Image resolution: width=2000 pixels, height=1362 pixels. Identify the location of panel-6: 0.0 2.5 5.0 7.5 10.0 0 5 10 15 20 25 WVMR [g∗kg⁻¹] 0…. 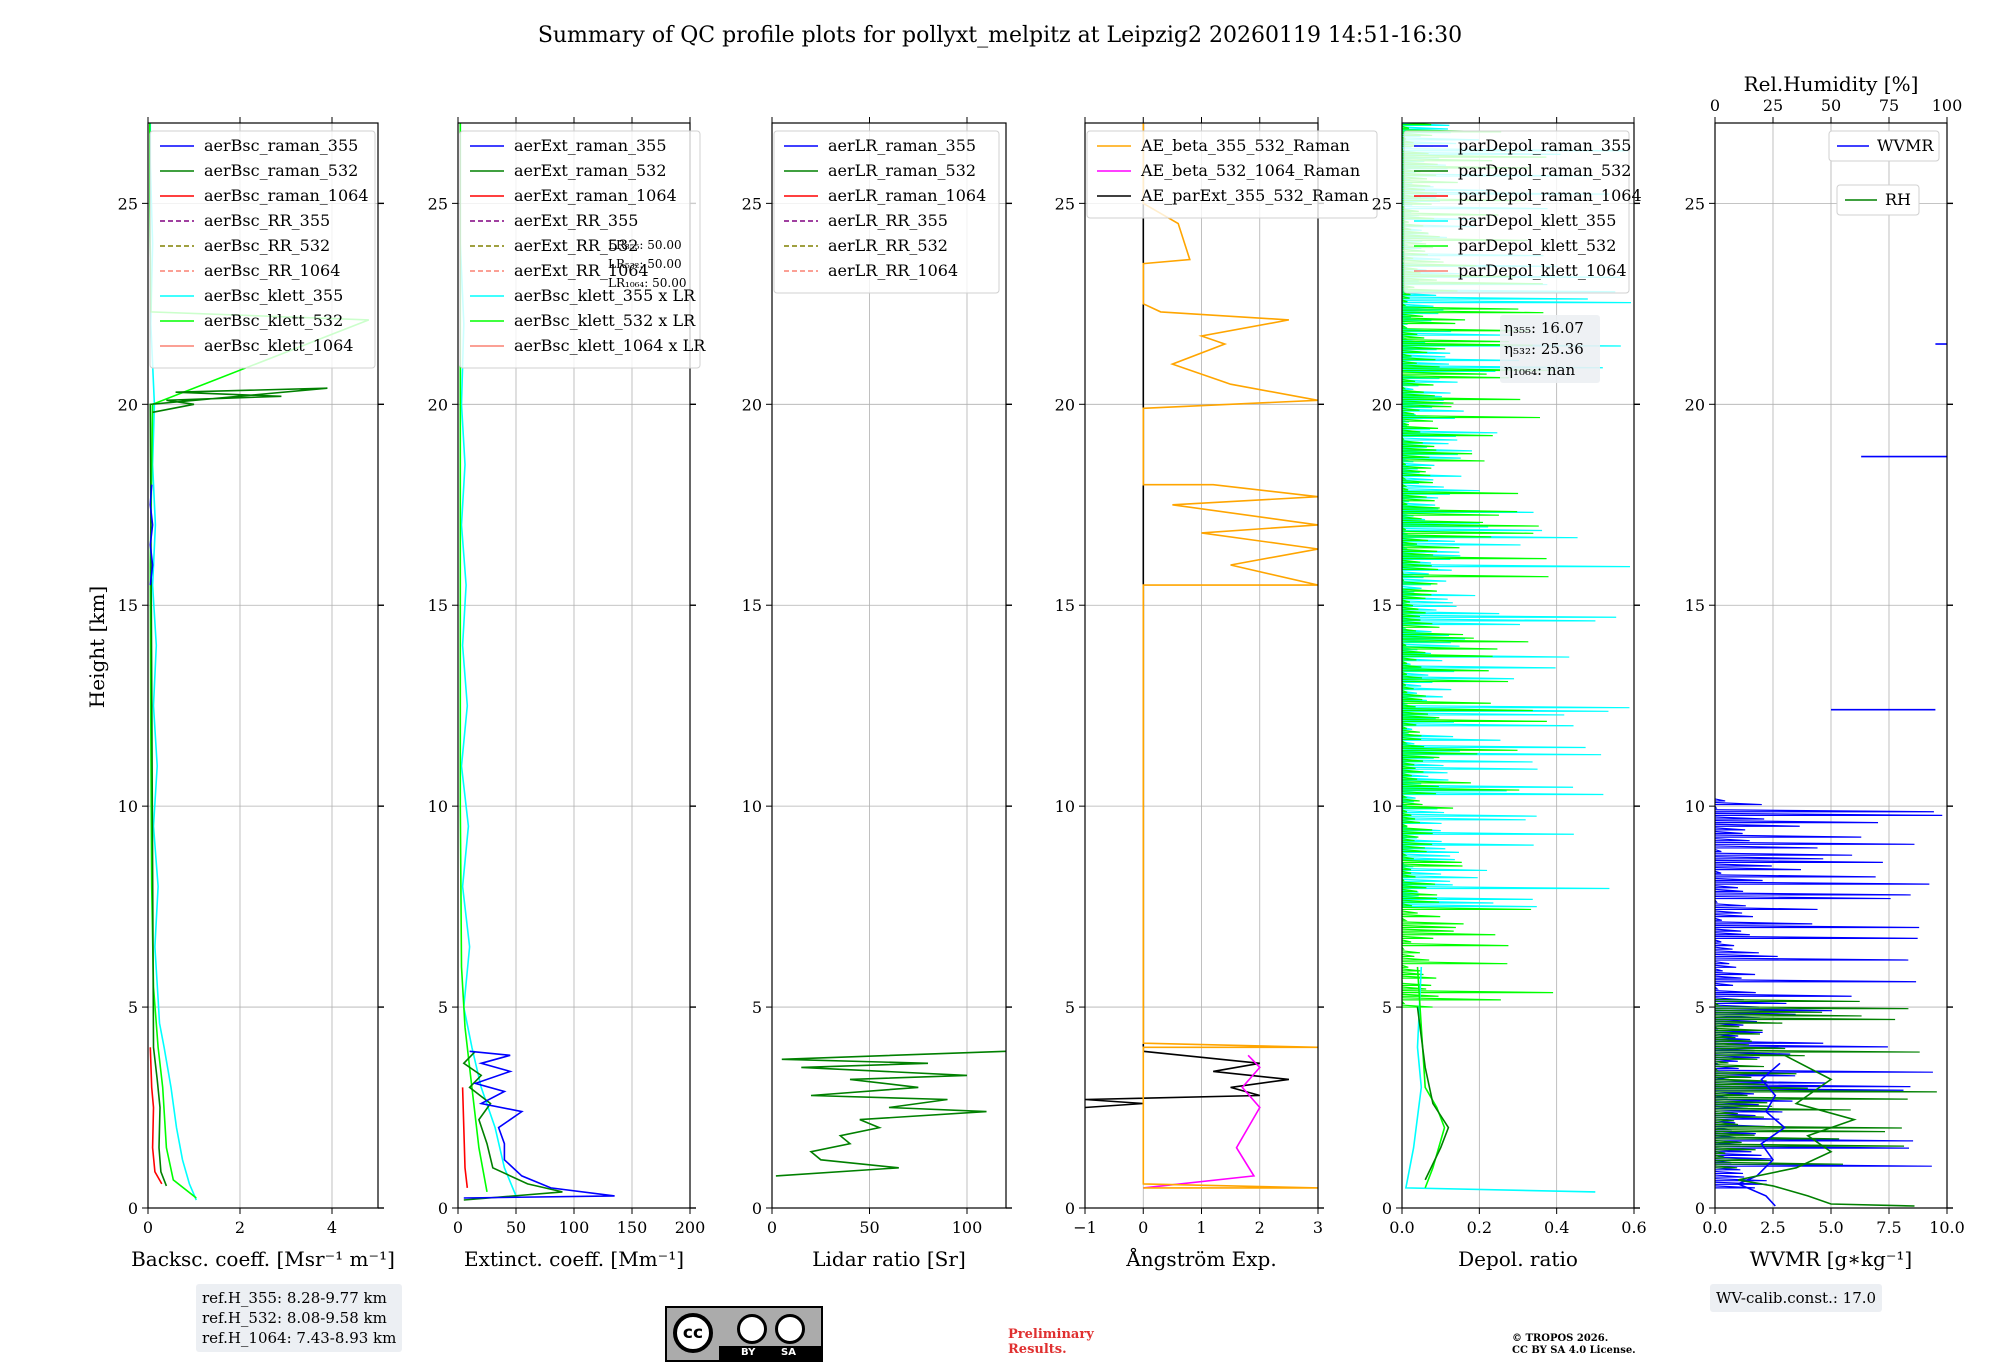
(1825, 671).